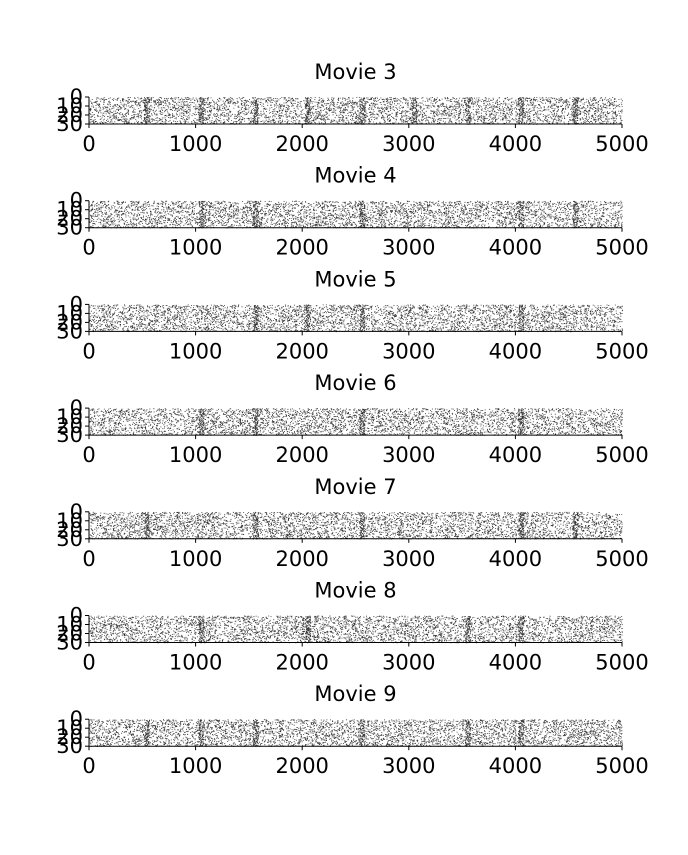 This screenshot has height=855, width=688. What do you see at coordinates (355, 591) in the screenshot?
I see `panel-title: Movie 8` at bounding box center [355, 591].